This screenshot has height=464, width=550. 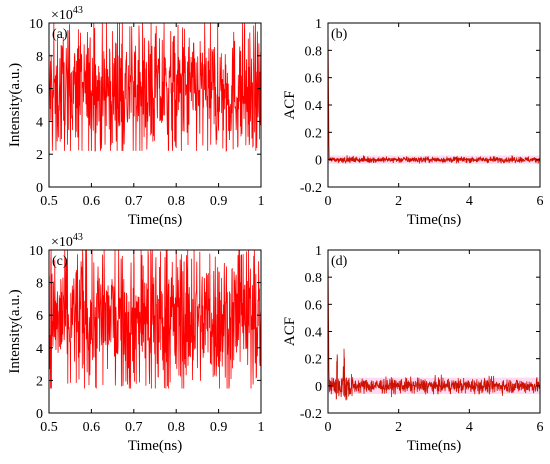 What do you see at coordinates (339, 261) in the screenshot?
I see `panel-label: (d)` at bounding box center [339, 261].